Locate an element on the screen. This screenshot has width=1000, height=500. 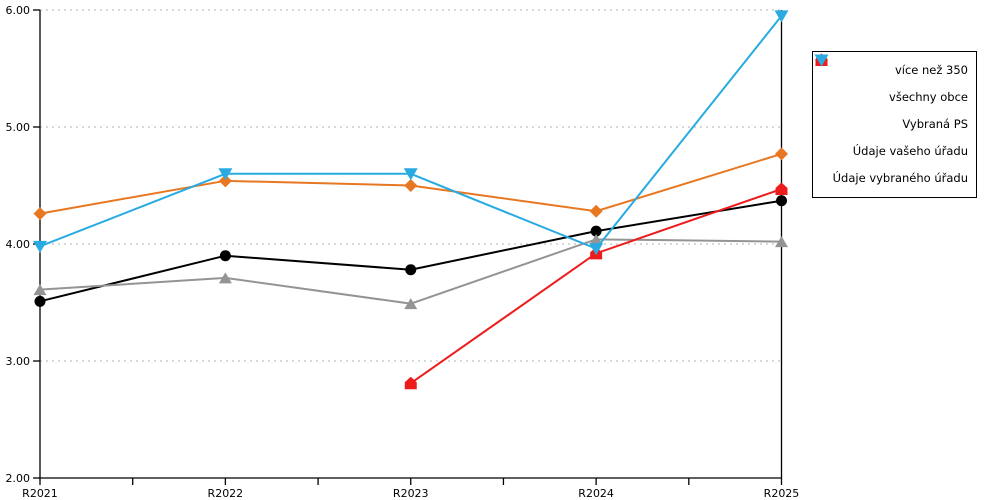
marker-pentagon-up-3-R2025 is located at coordinates (781, 189).